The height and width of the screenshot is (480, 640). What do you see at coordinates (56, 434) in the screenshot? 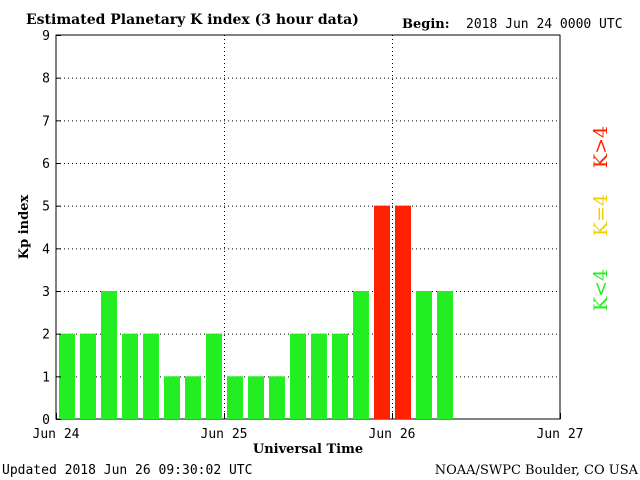
I see `x-tick-label-0: Jun 24` at bounding box center [56, 434].